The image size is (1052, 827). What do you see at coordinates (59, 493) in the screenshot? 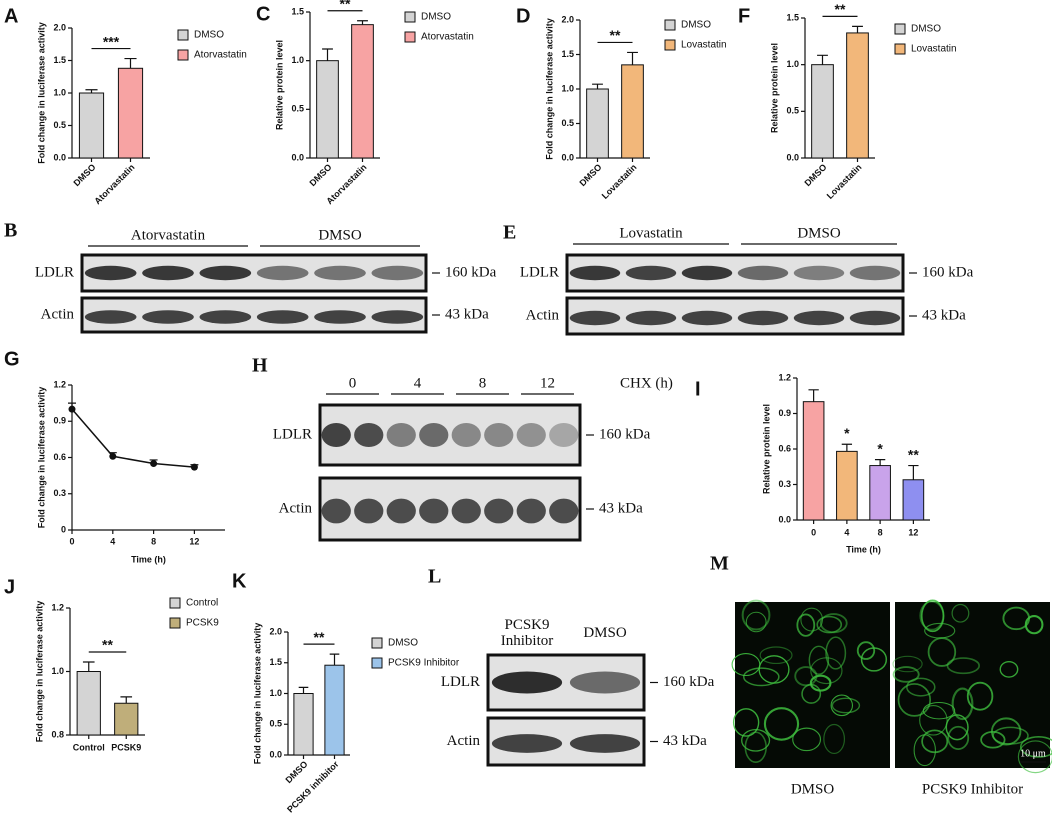
I see `y-tick-label: 0.3` at bounding box center [59, 493].